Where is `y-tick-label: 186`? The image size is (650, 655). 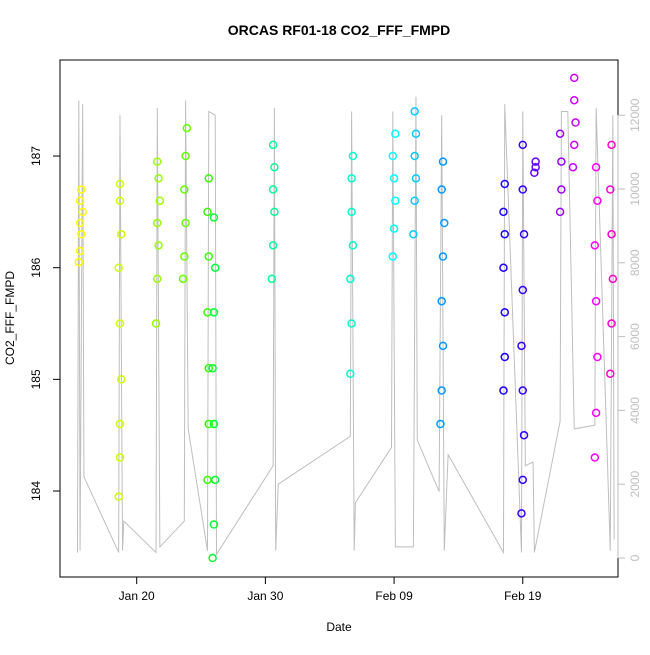 y-tick-label: 186 is located at coordinates (36, 267).